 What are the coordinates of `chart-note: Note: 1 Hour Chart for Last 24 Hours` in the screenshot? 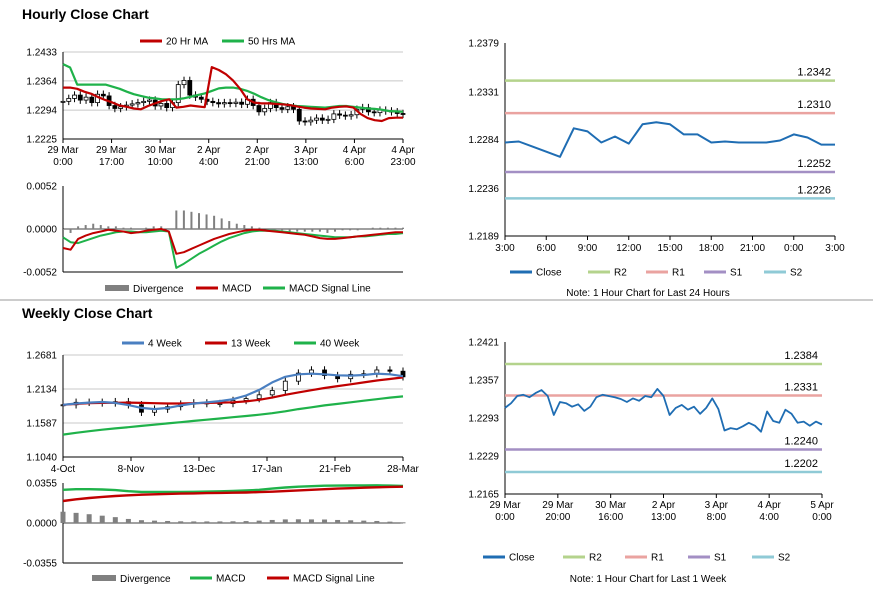 It's located at (647, 293).